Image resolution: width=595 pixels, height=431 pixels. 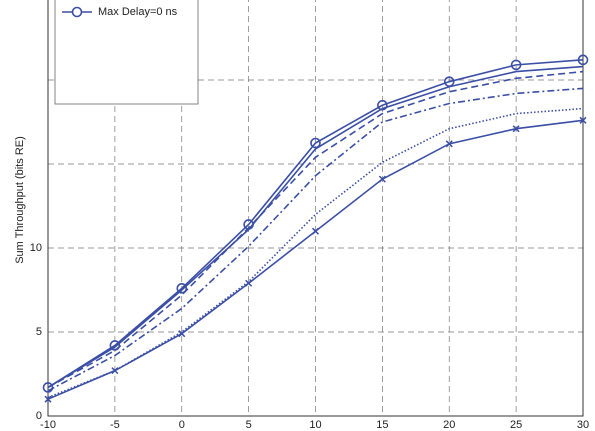 I want to click on legend-marker, so click(x=77, y=12).